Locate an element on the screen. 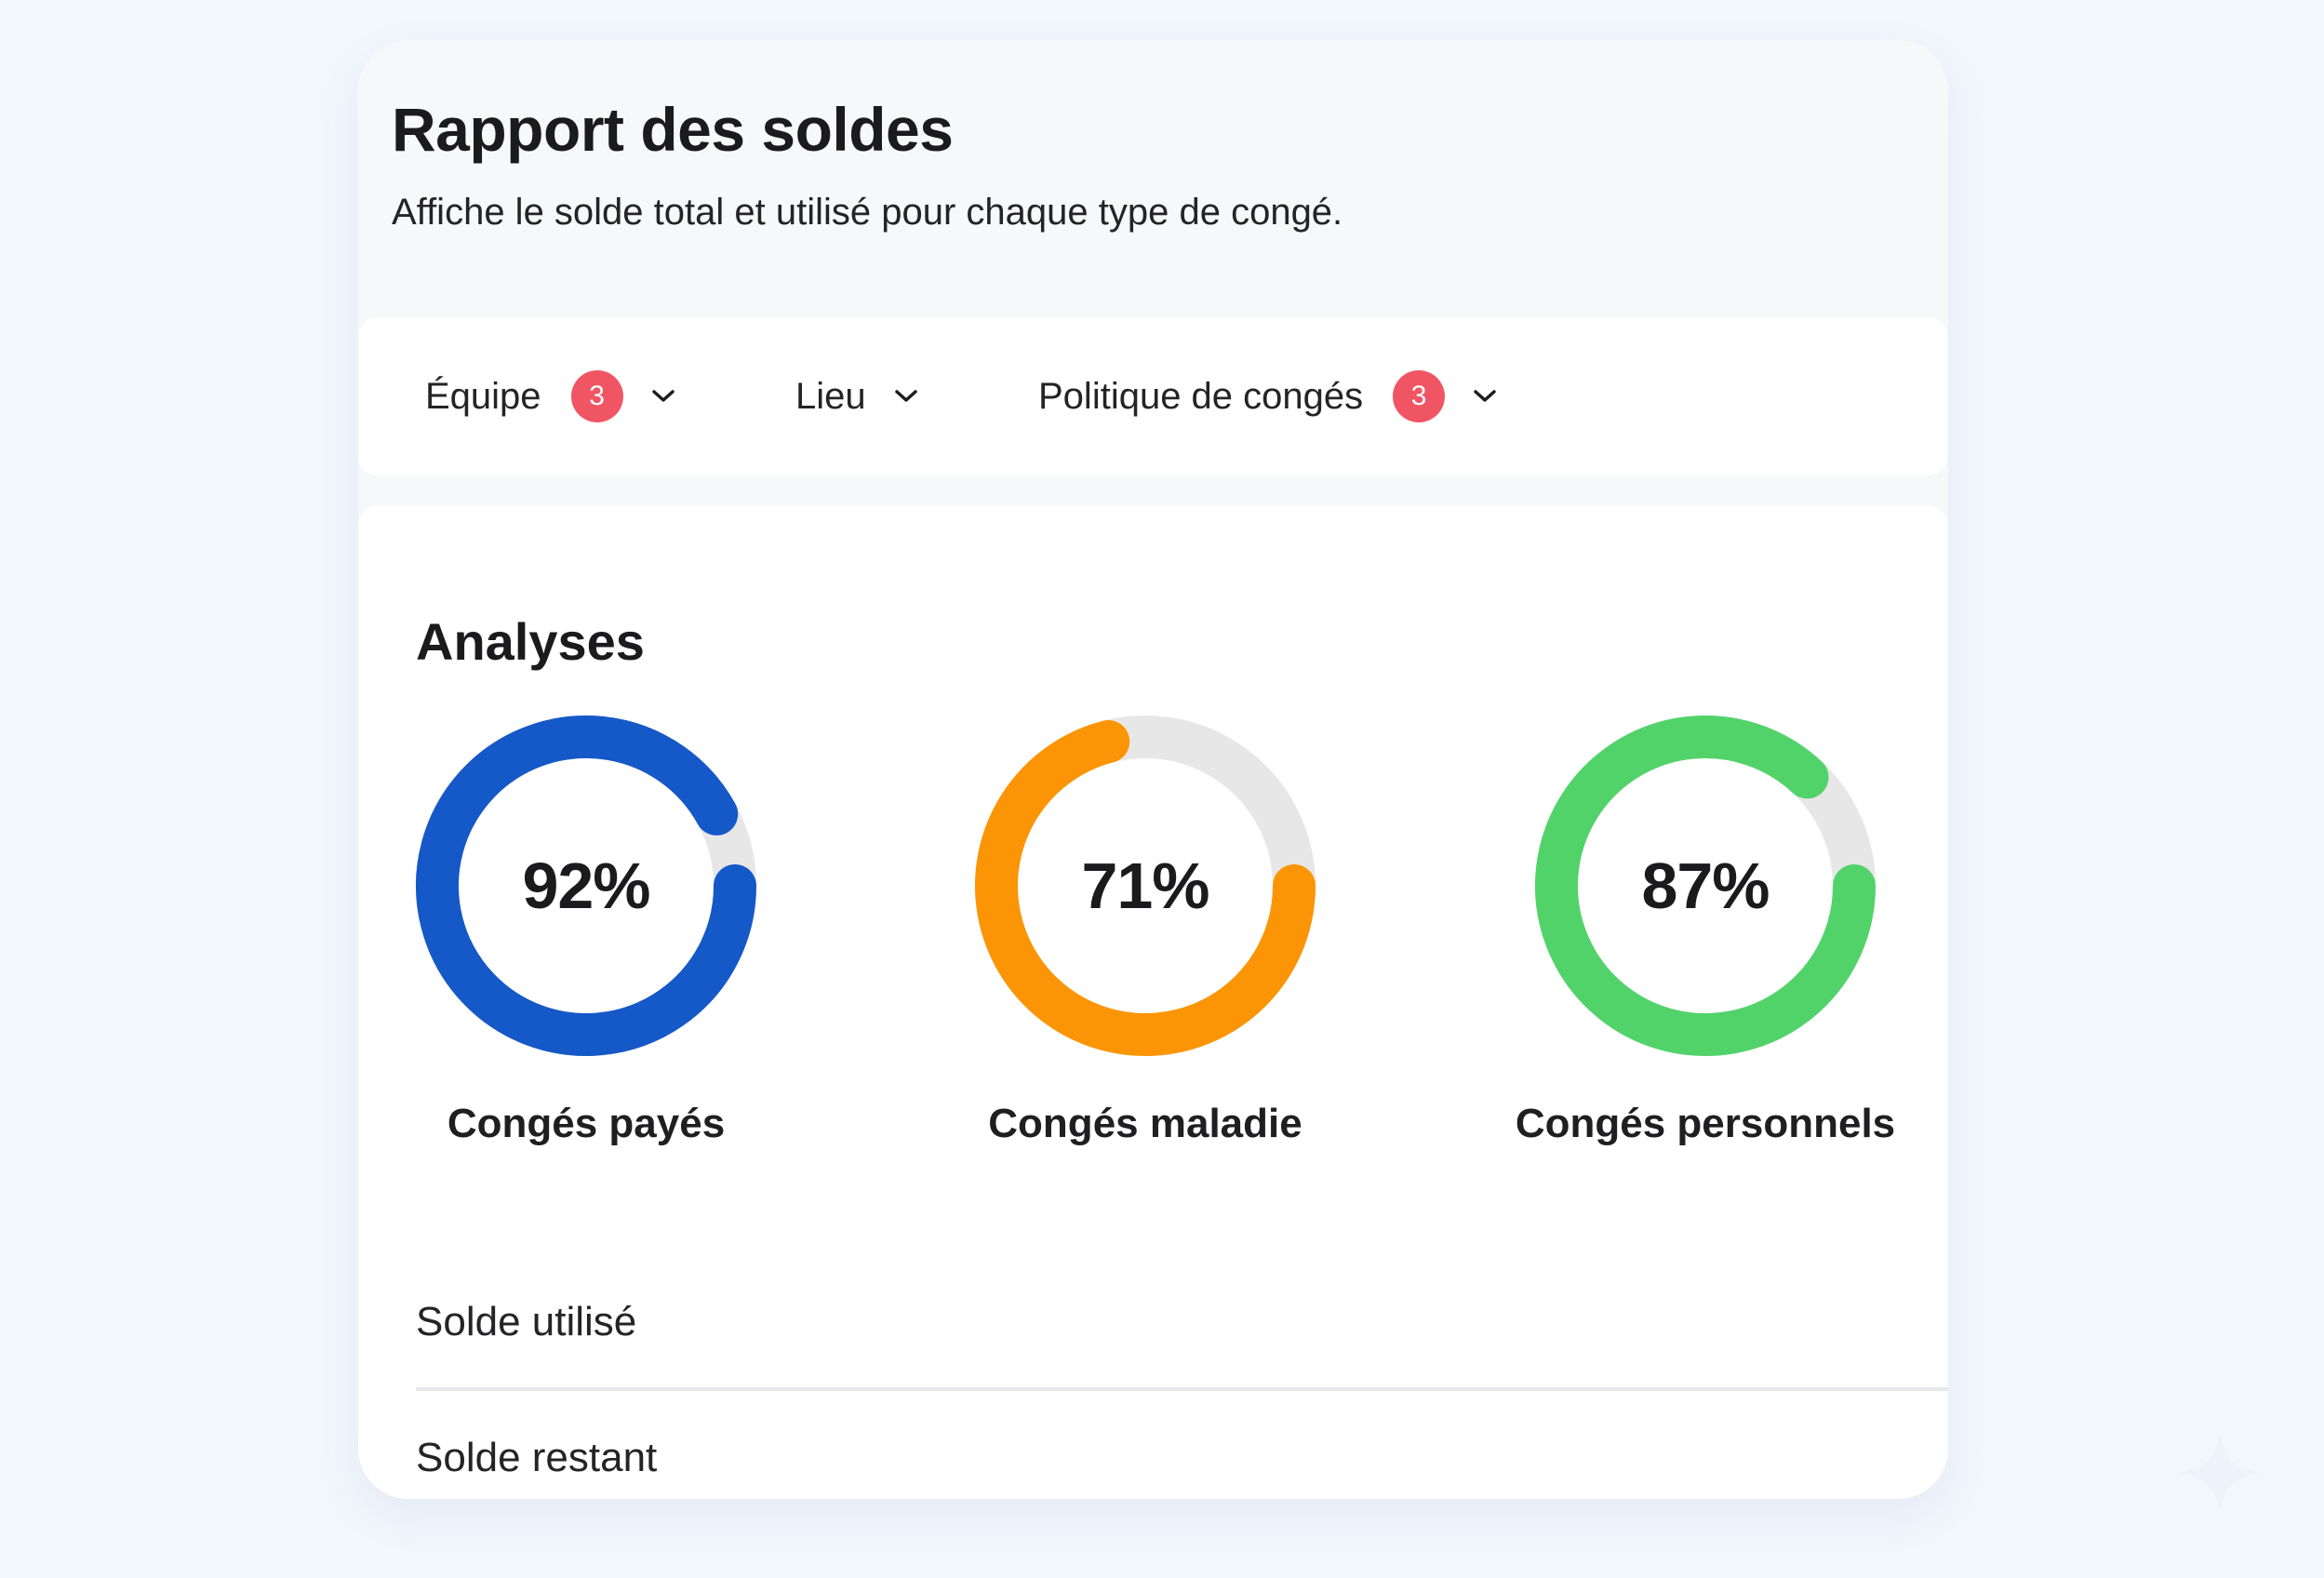  analytics-title: Analyses is located at coordinates (530, 641).